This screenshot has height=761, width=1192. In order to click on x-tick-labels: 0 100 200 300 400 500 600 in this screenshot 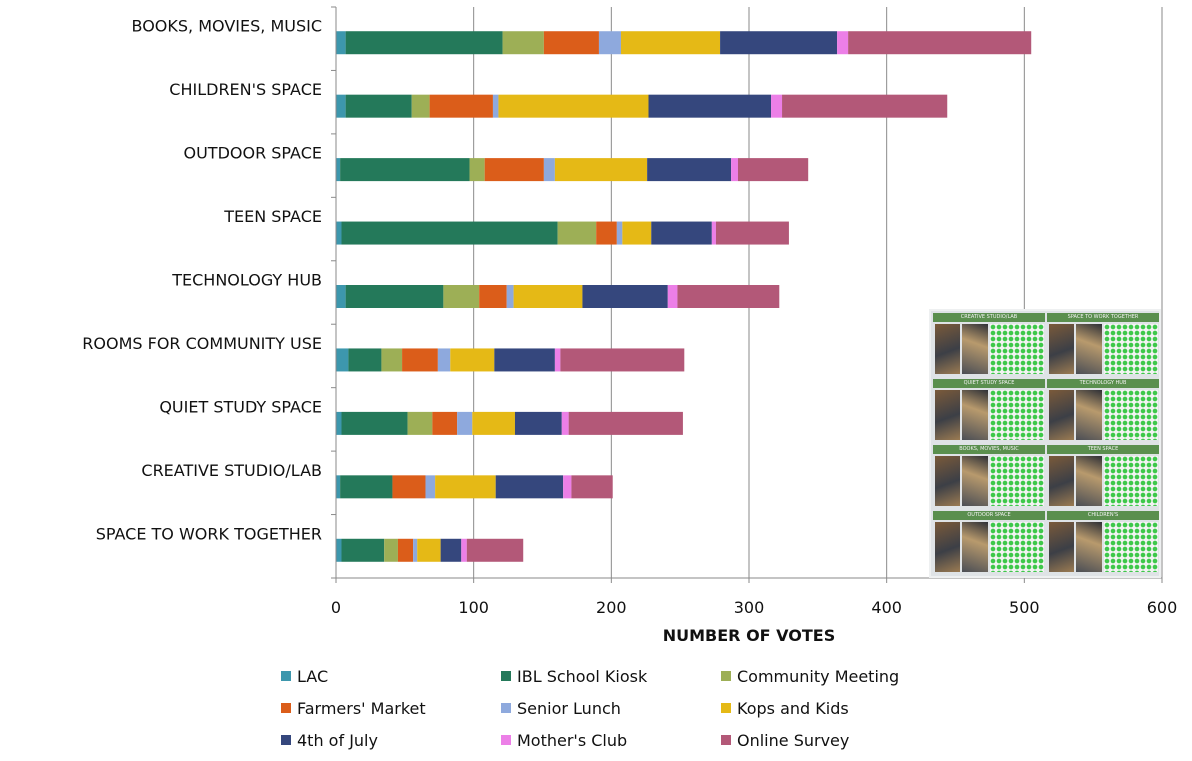, I will do `click(754, 607)`.